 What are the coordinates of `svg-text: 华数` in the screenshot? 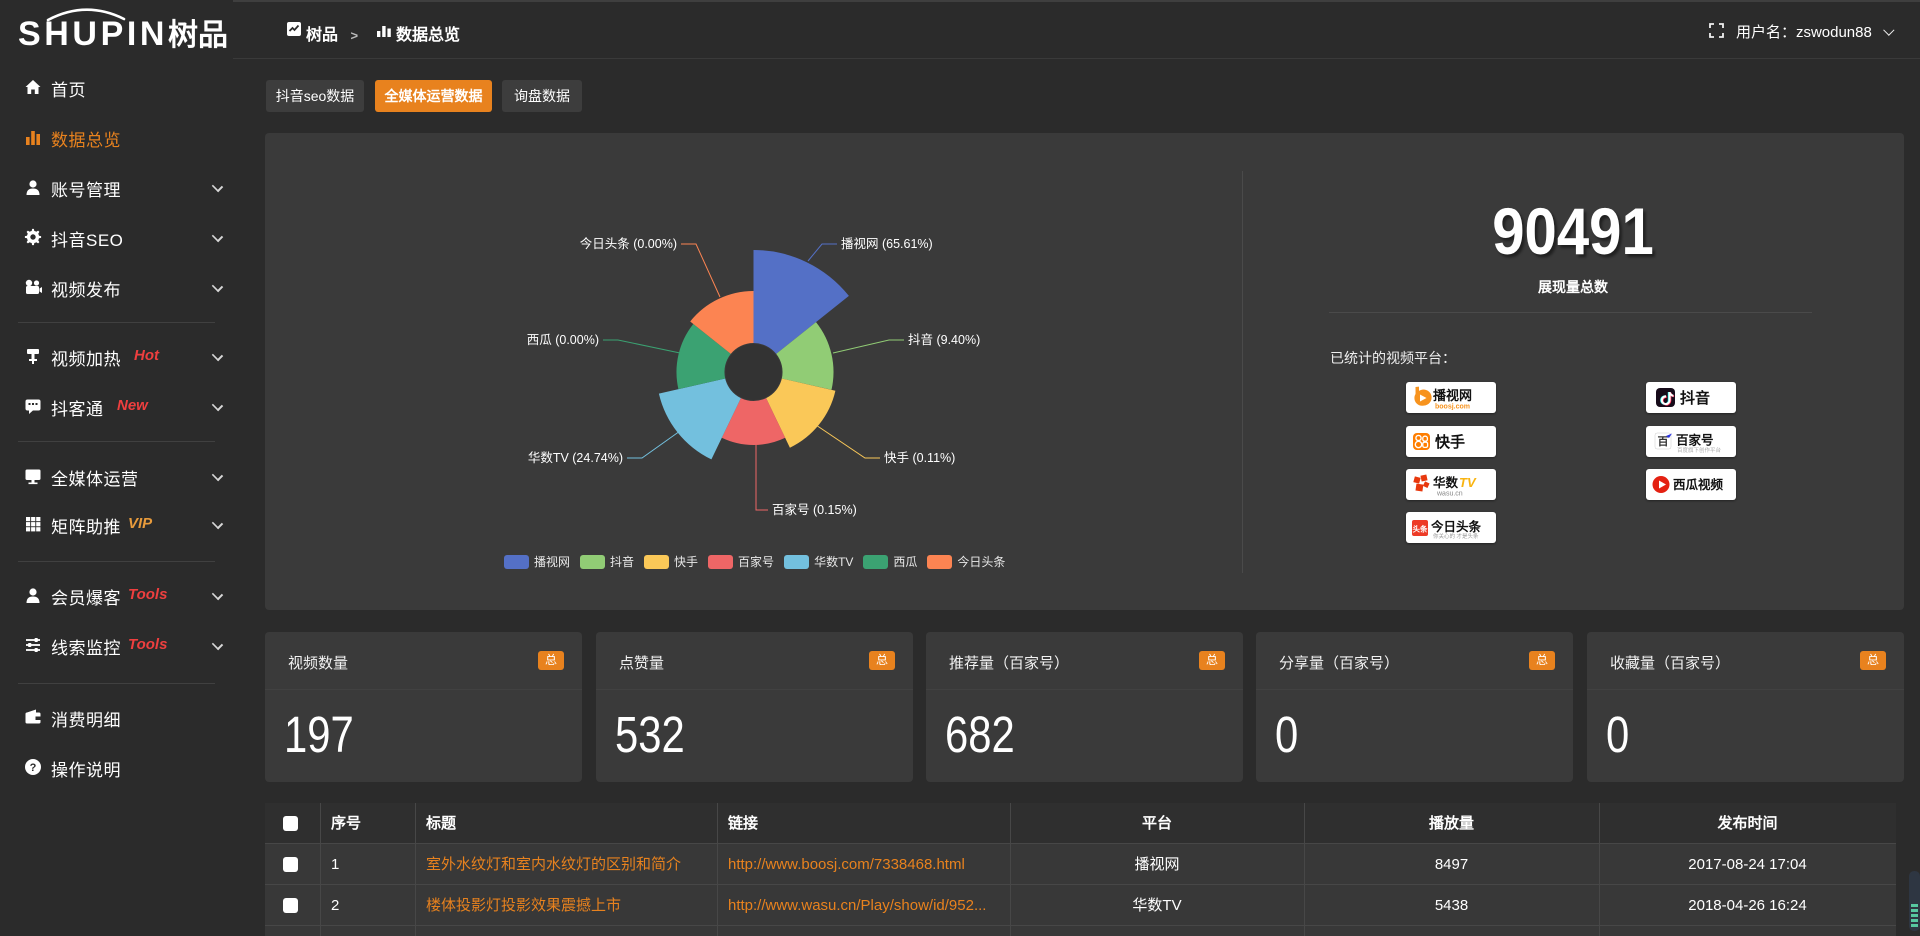 It's located at (1446, 482).